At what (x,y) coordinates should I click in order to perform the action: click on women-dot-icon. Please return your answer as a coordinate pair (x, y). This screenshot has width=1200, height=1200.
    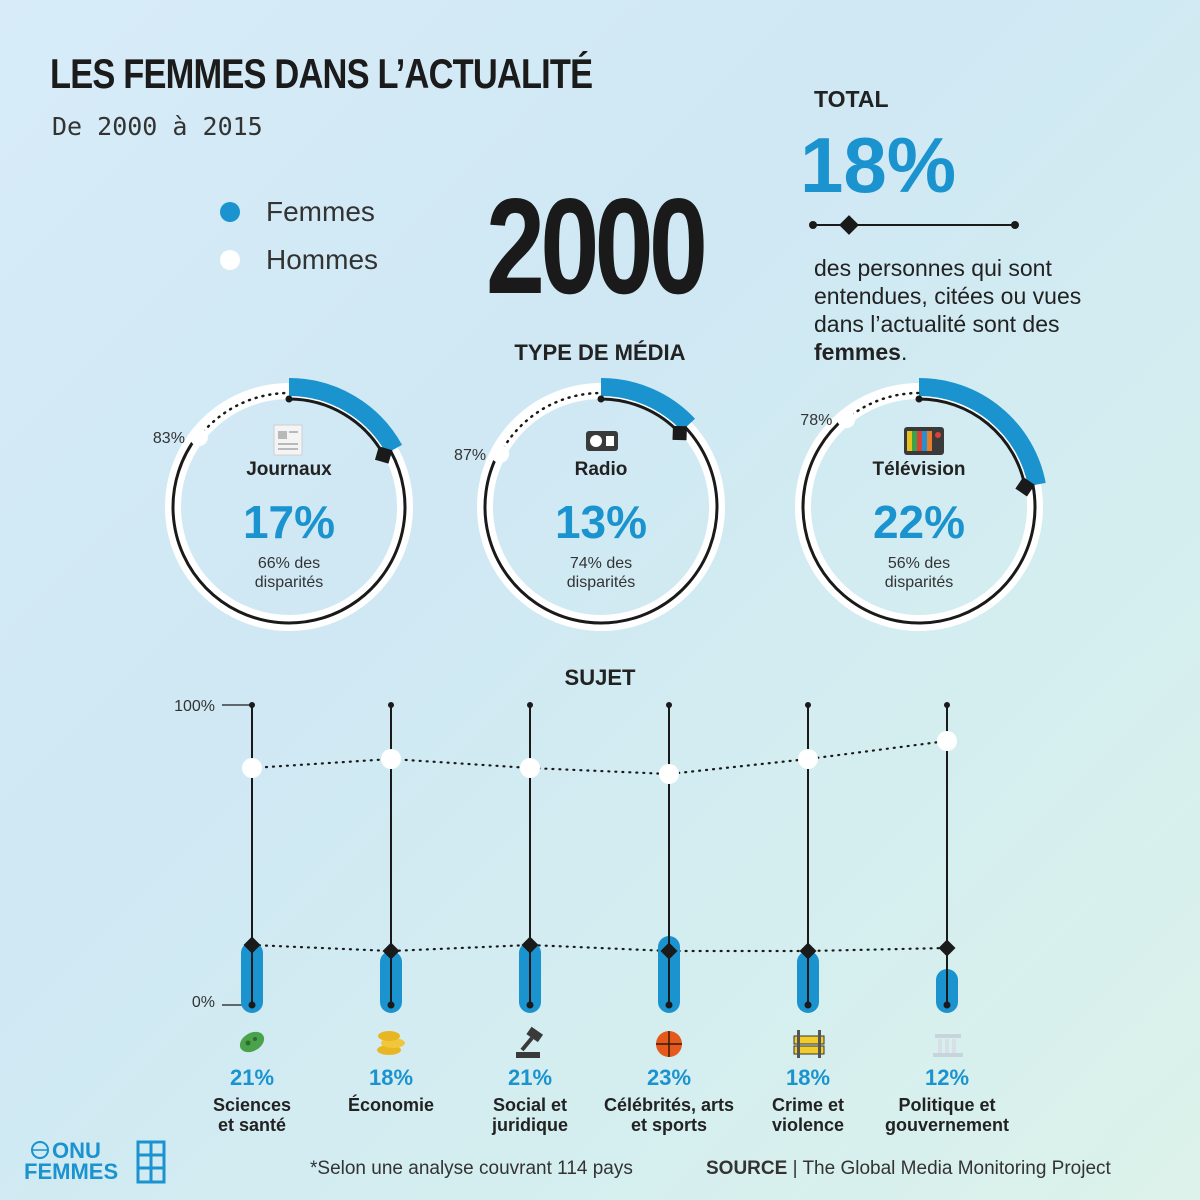
    Looking at the image, I should click on (230, 212).